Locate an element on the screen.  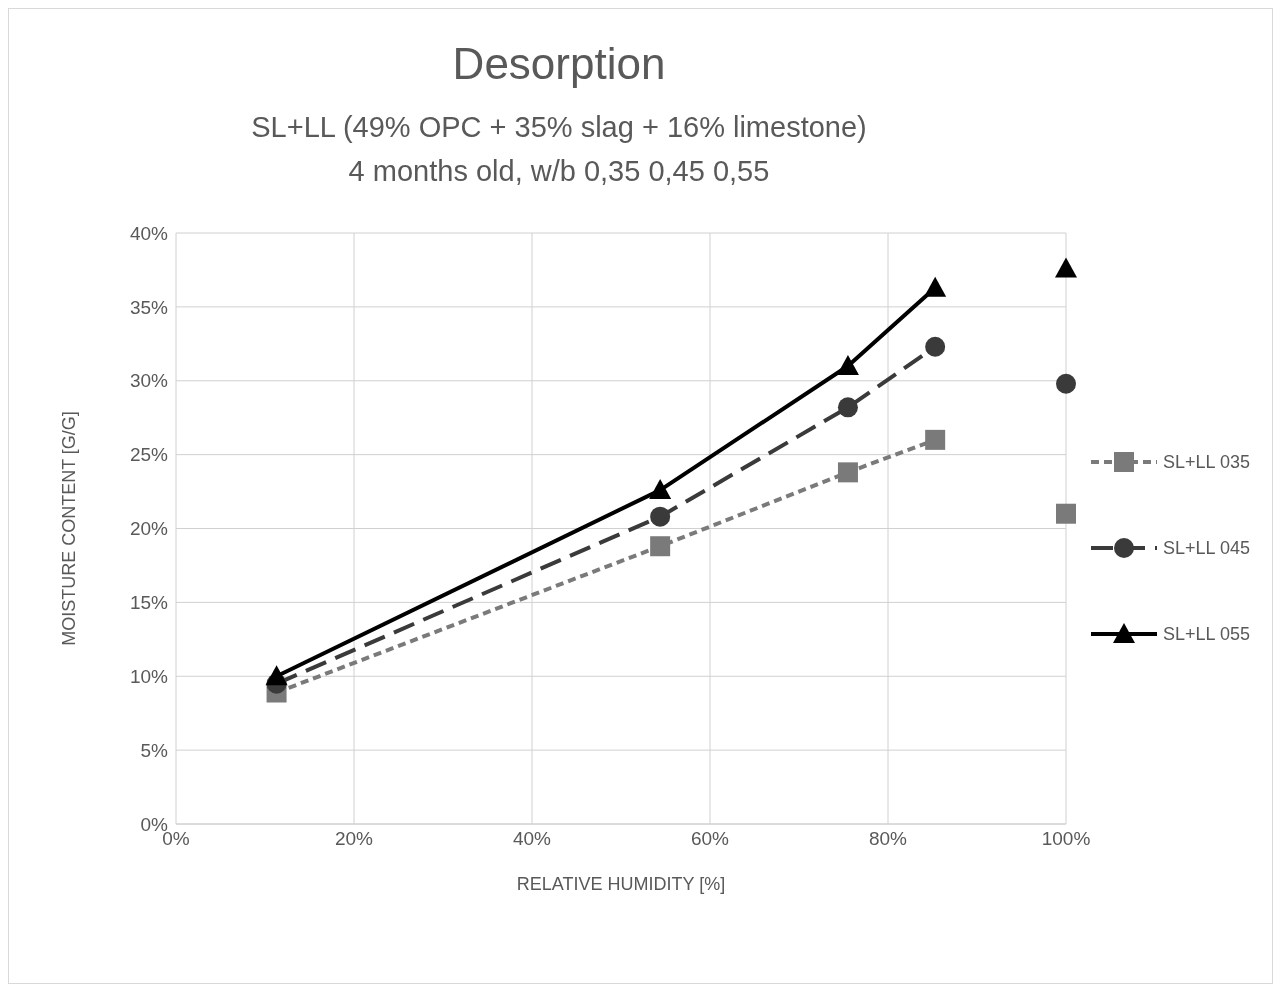
y-tick-label: 10% is located at coordinates (149, 676).